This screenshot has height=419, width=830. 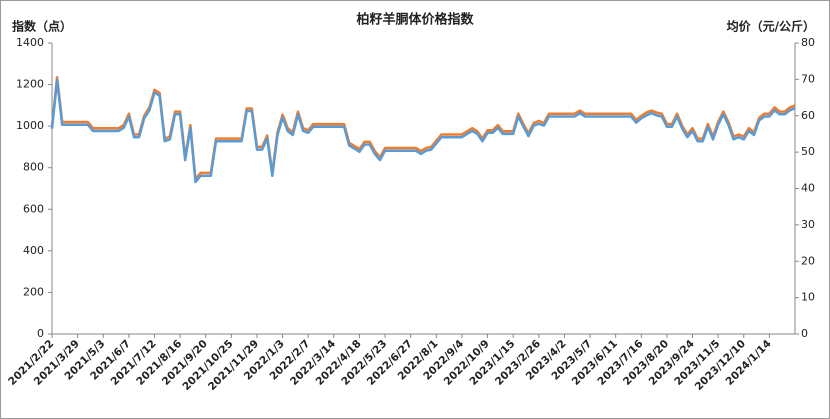 I want to click on y2-tick-label: 50, so click(x=808, y=151).